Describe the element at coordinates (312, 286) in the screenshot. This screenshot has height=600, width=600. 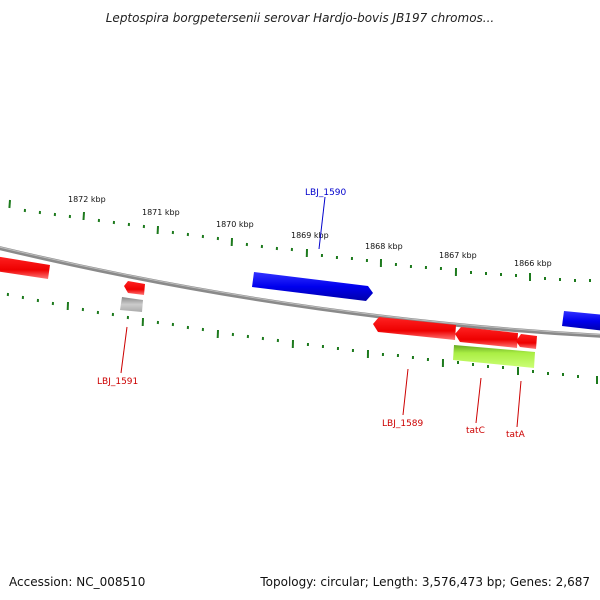
I see `gene-lbj-1590-arrow` at that location.